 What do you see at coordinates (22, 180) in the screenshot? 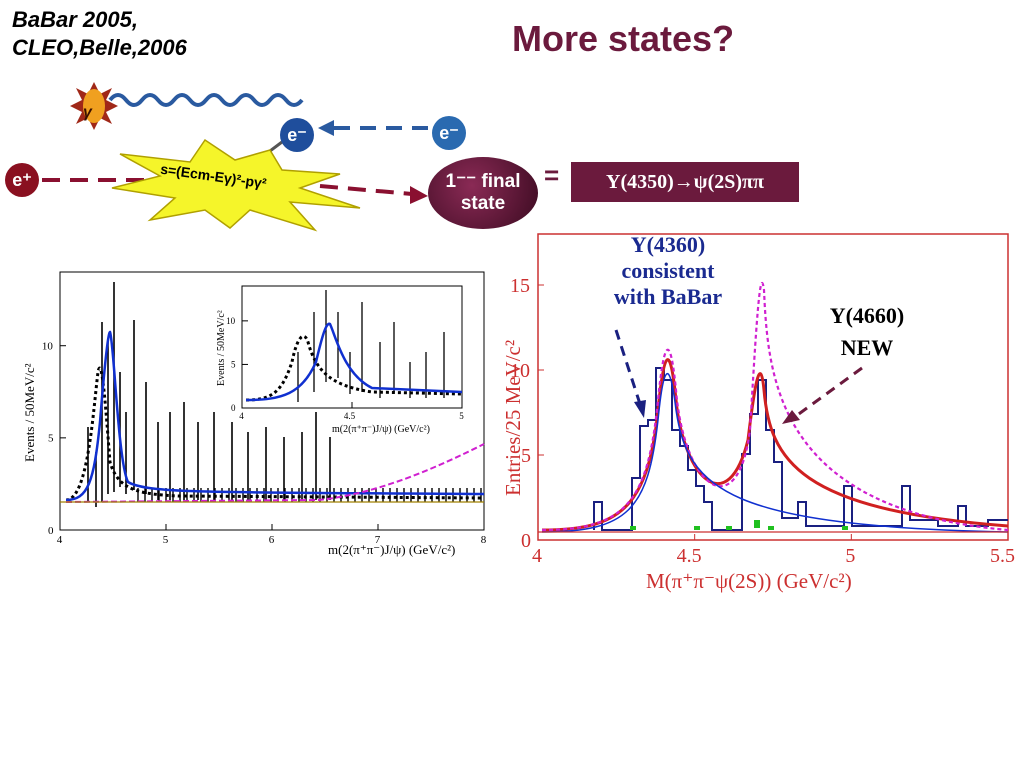
I see `positron-ball: e⁺` at bounding box center [22, 180].